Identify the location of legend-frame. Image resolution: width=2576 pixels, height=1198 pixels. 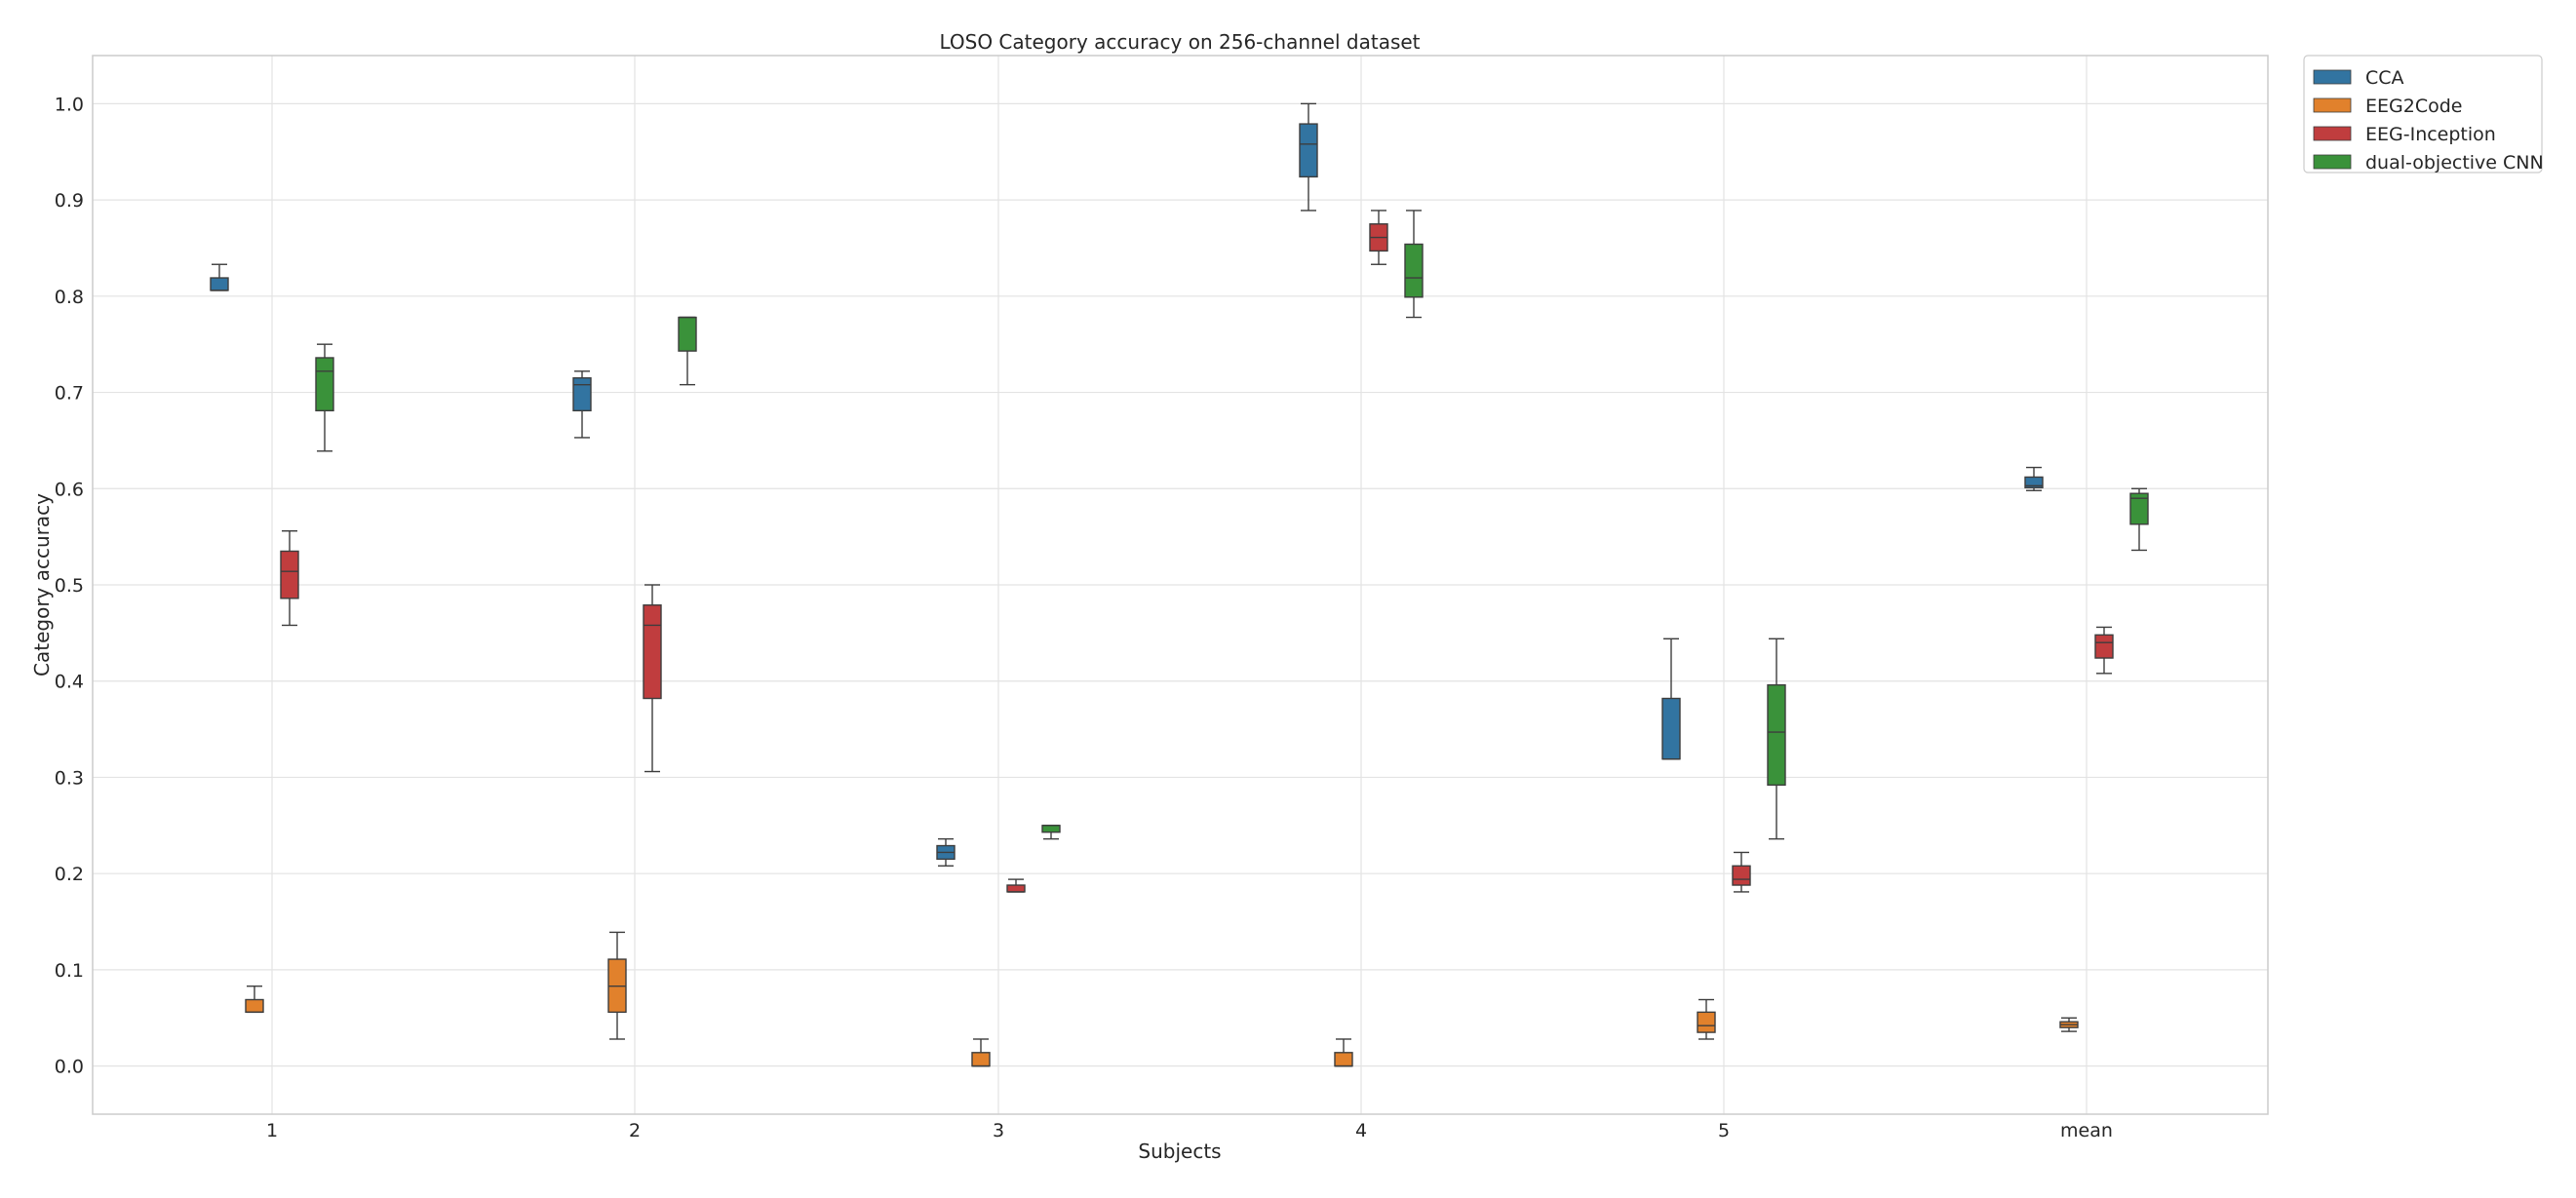
(2423, 114).